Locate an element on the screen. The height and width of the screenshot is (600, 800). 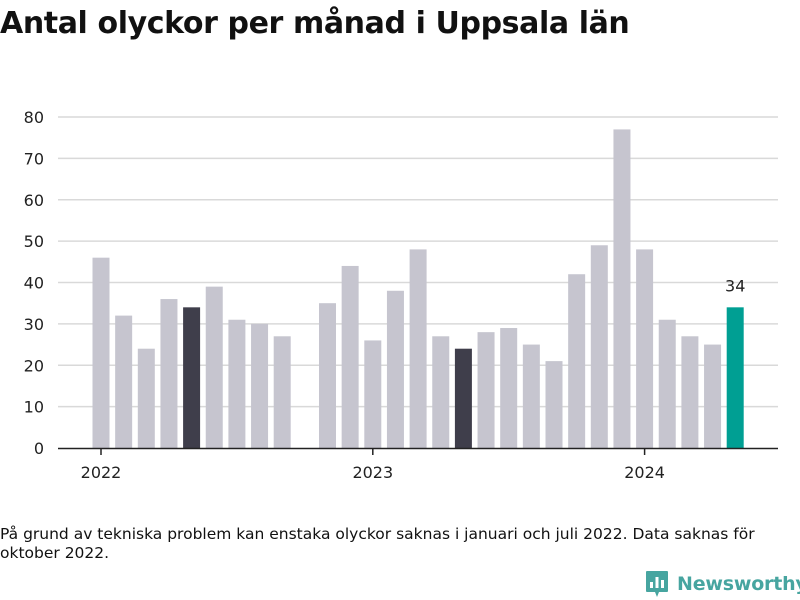
x-axis-ticks: 2022 2023 2024 is located at coordinates (373, 465).